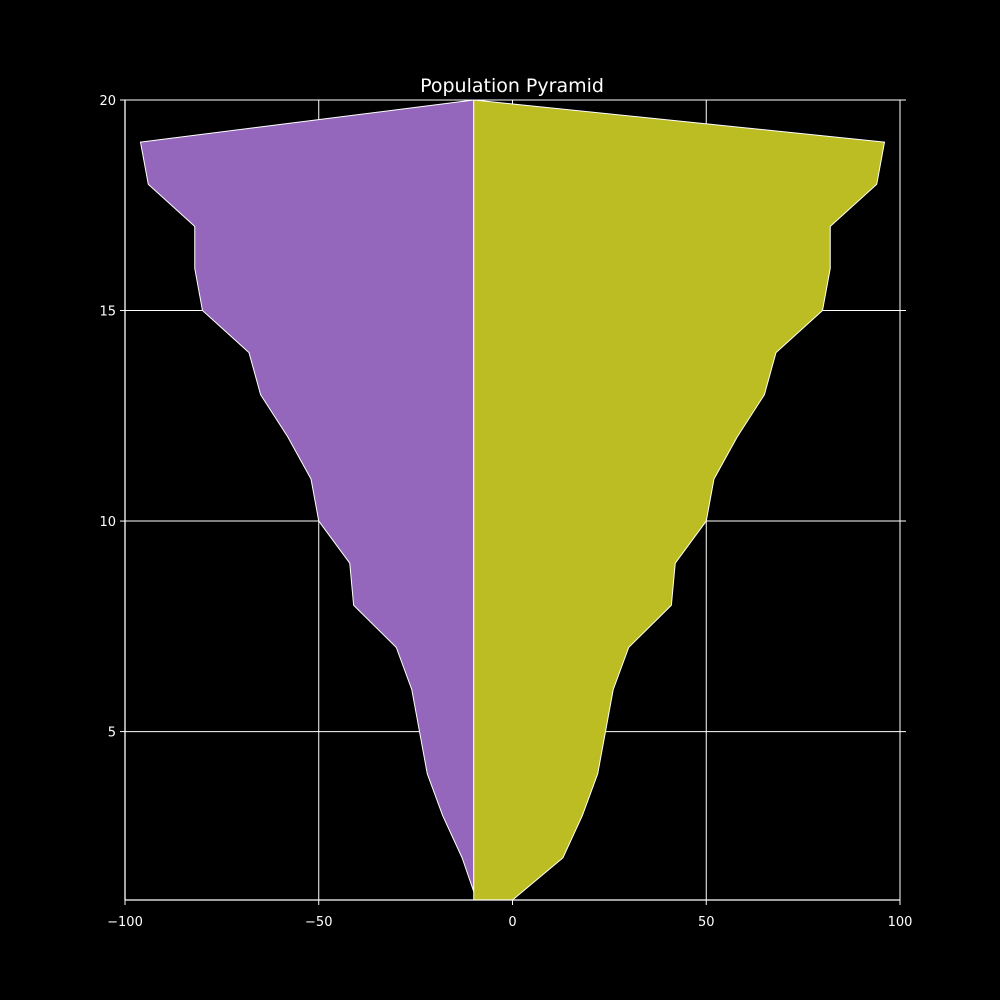 The image size is (1000, 1000). Describe the element at coordinates (512, 922) in the screenshot. I see `x-tick-label: 0` at that location.